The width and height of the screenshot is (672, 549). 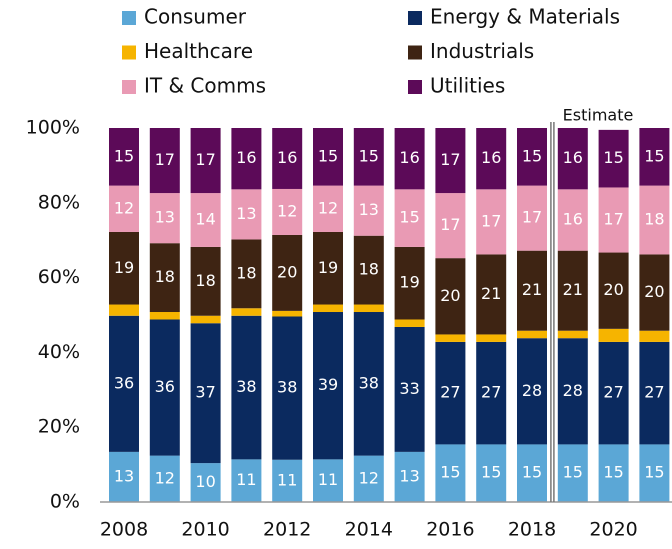 What do you see at coordinates (525, 17) in the screenshot?
I see `legend-label: Energy & Materials` at bounding box center [525, 17].